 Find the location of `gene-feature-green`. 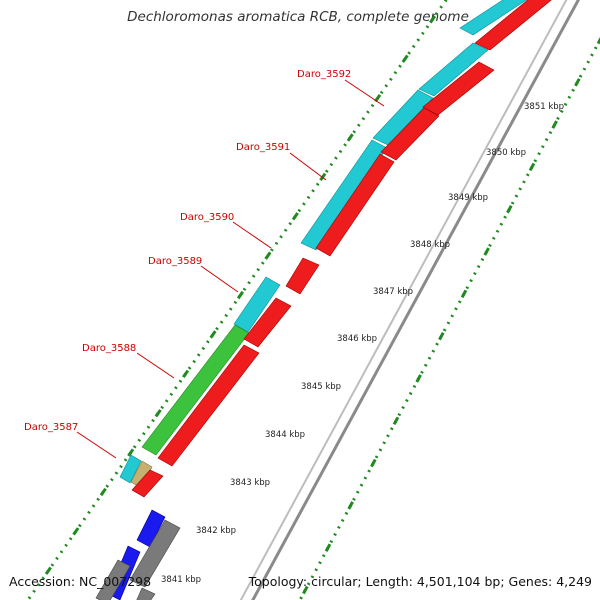

gene-feature-green is located at coordinates (195, 390).